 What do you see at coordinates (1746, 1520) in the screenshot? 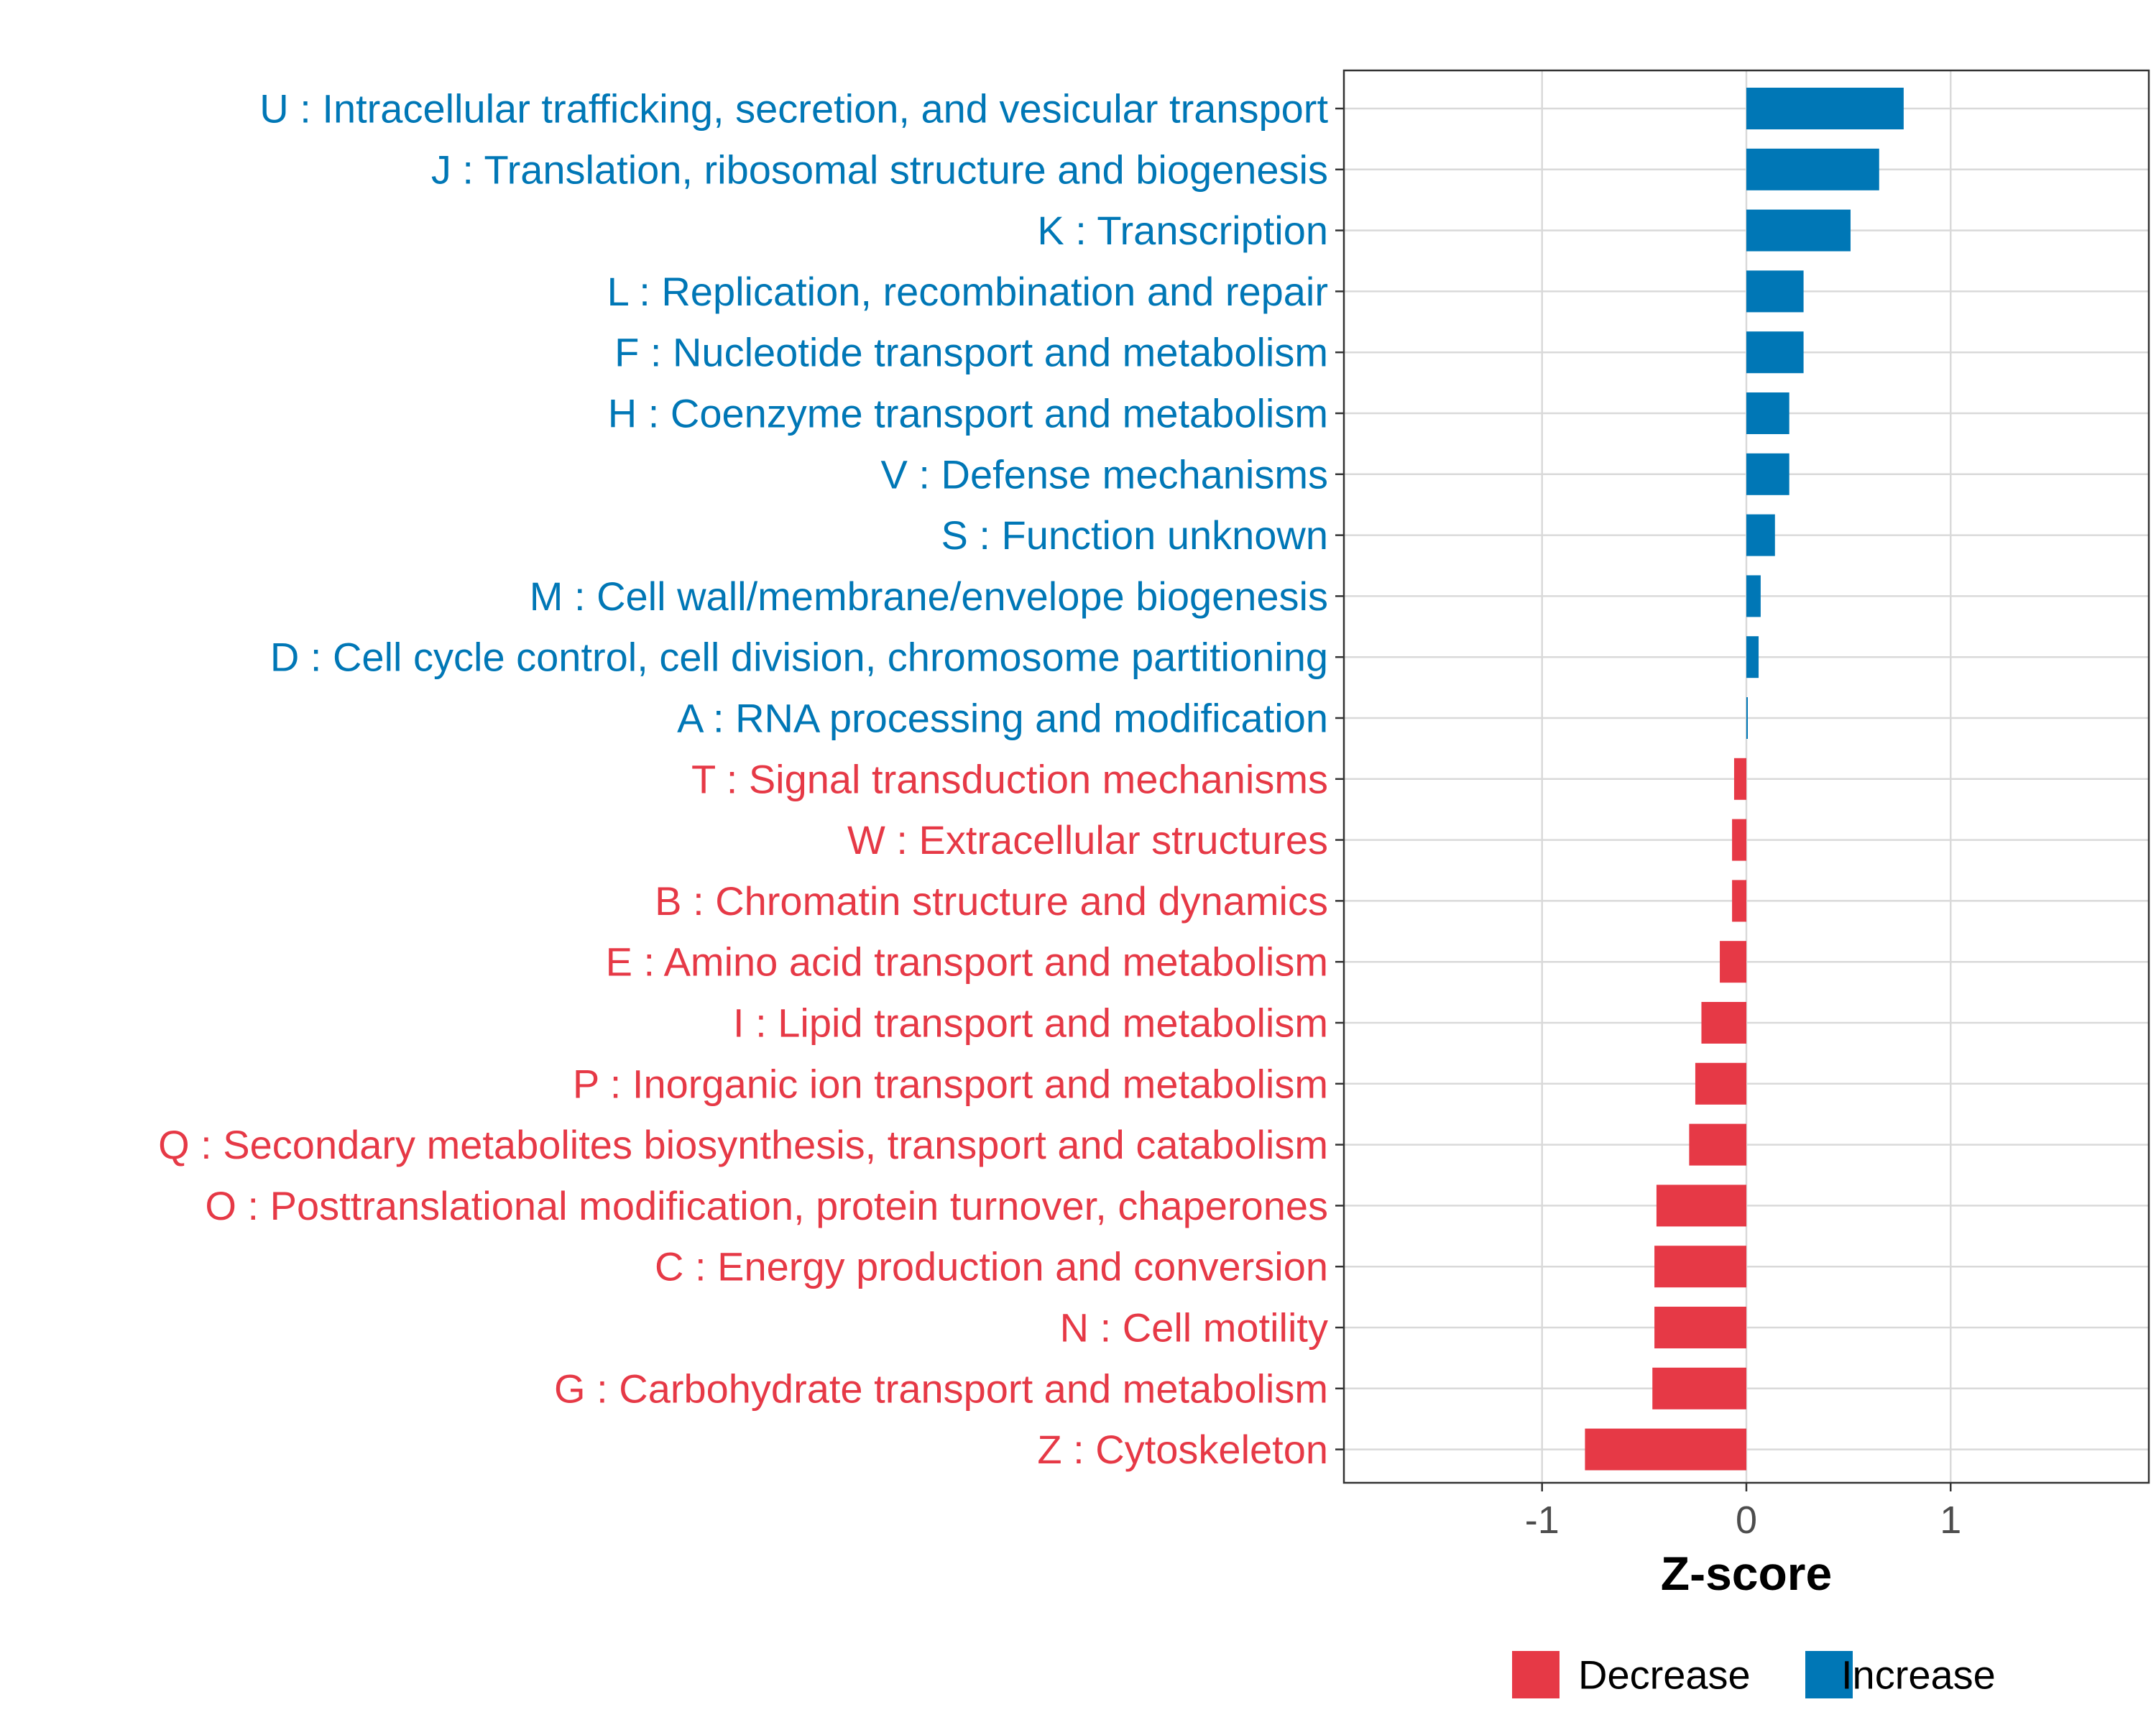
I see `x-tick-label: 0` at bounding box center [1746, 1520].